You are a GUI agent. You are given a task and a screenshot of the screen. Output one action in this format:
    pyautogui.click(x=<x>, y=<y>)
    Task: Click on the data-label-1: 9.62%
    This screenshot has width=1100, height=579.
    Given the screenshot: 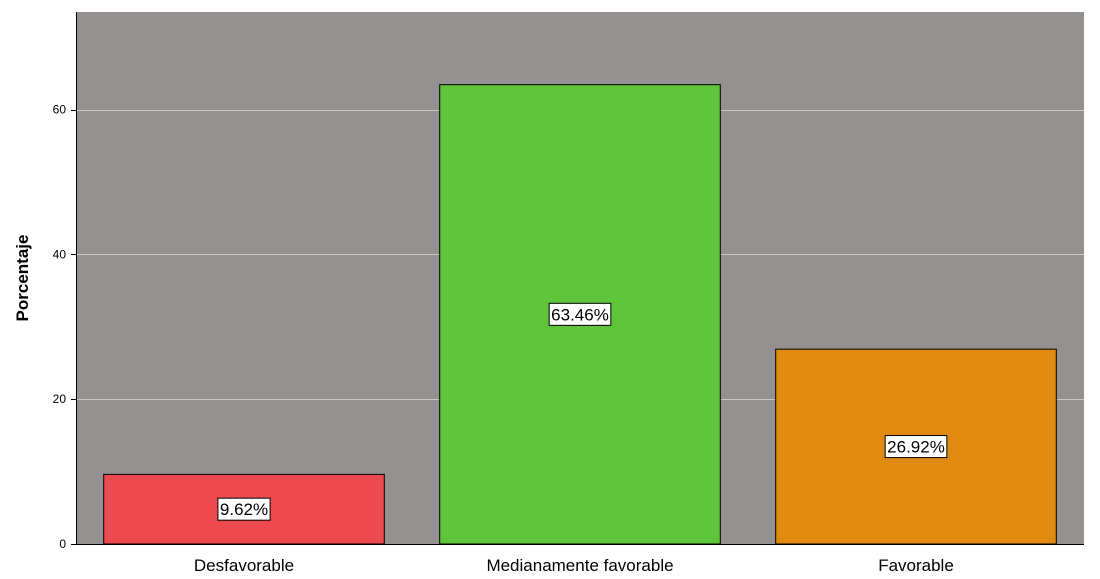 What is the action you would take?
    pyautogui.click(x=244, y=509)
    